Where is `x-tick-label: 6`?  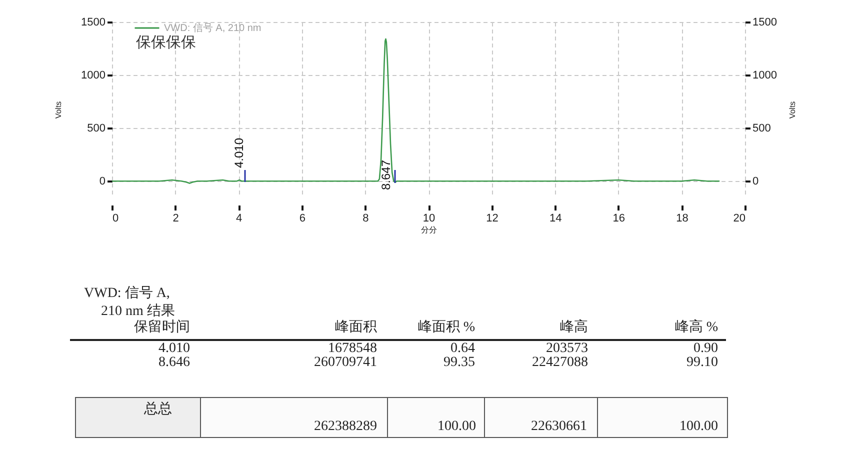 x-tick-label: 6 is located at coordinates (302, 218).